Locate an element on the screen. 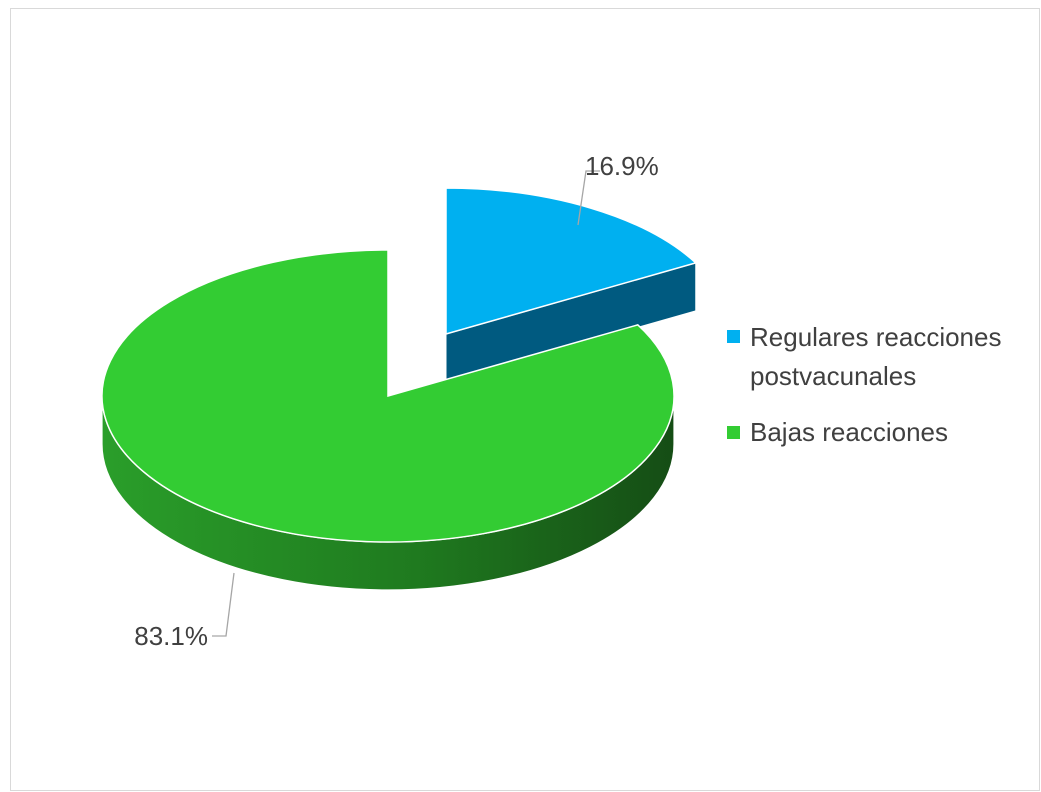 The width and height of the screenshot is (1041, 792). legend-label-0-line-0: Regulares reacciones is located at coordinates (875, 337).